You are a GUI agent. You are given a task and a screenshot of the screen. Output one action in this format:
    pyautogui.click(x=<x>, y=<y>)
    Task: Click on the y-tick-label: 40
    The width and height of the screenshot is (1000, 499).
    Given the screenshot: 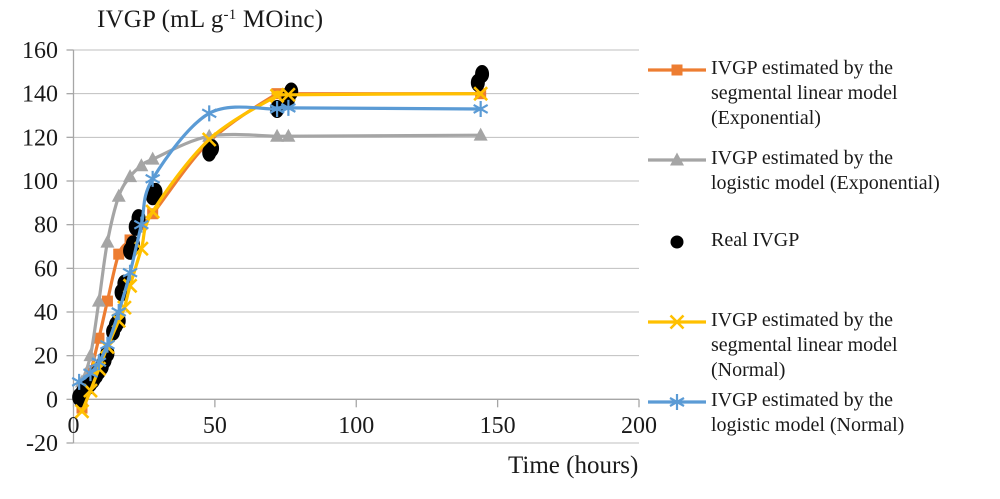 What is the action you would take?
    pyautogui.click(x=46, y=313)
    